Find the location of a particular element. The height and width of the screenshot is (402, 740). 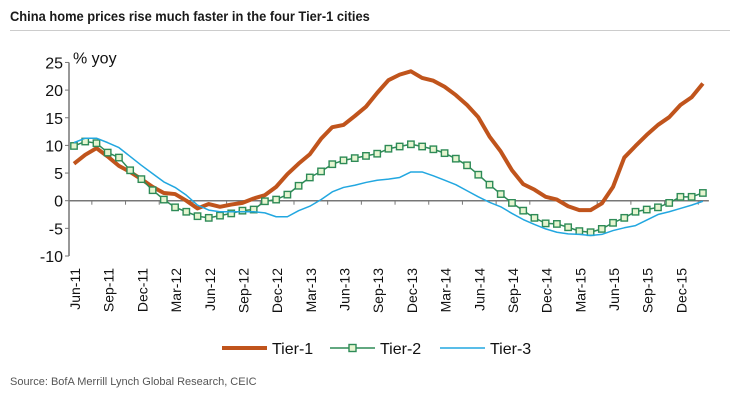

y-tick-label: 15 is located at coordinates (54, 119).